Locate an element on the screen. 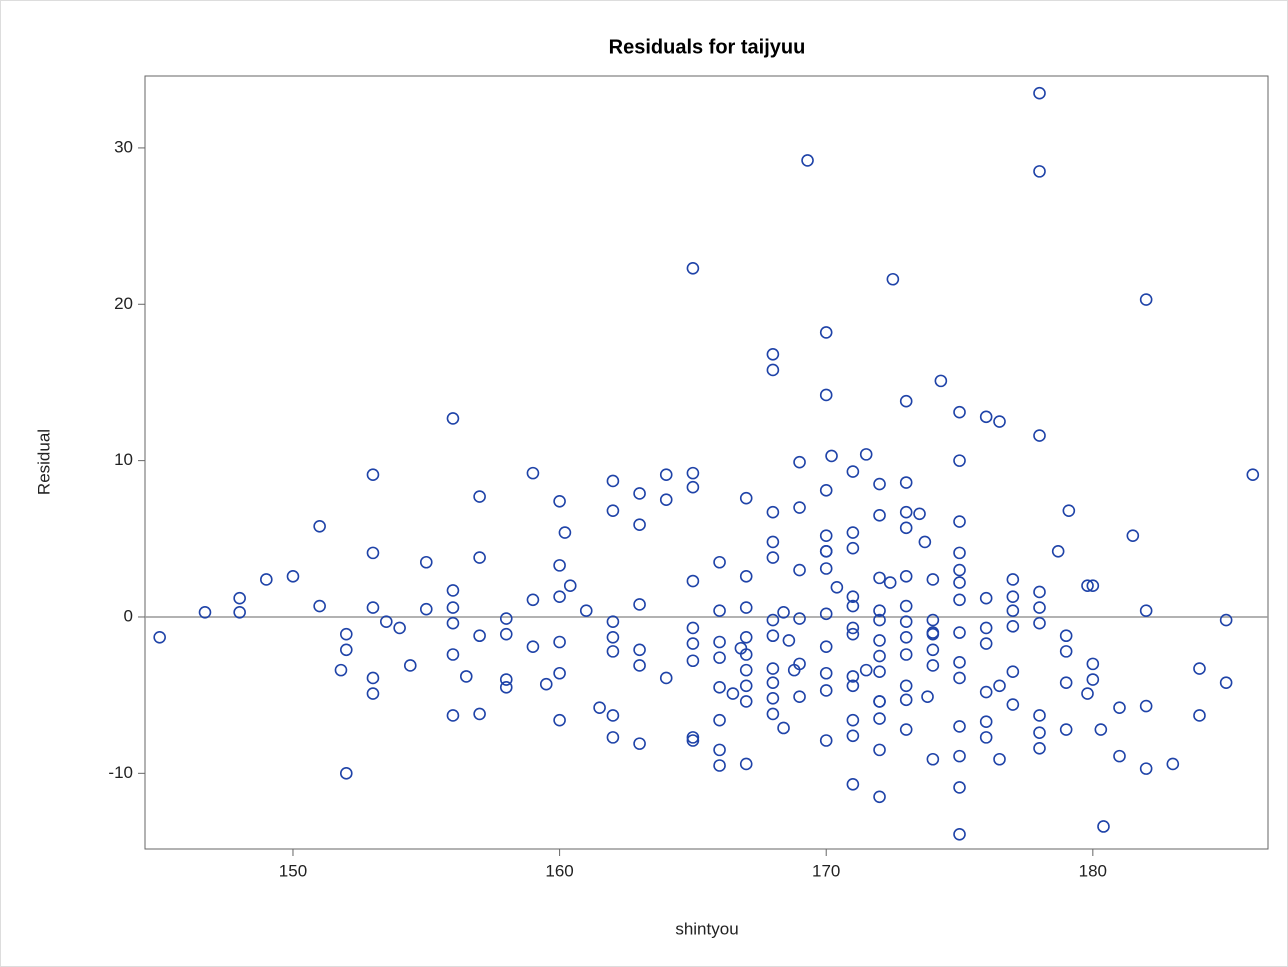 The width and height of the screenshot is (1288, 967). y-tick-label: 10 is located at coordinates (123, 459).